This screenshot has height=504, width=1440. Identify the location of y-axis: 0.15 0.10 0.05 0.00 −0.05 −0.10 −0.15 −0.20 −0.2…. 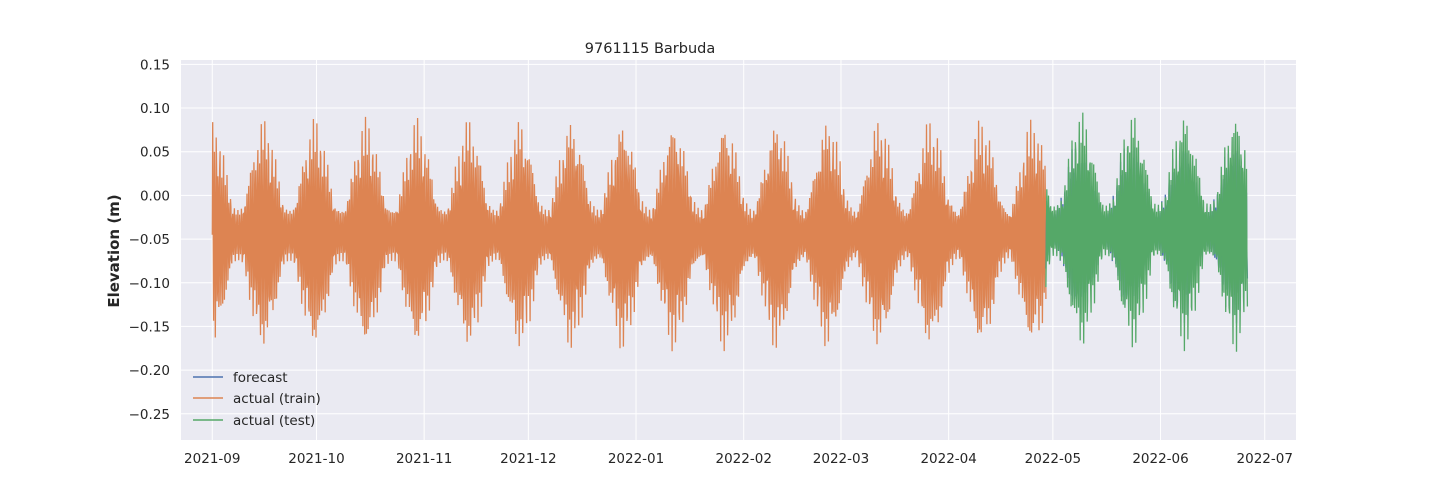
(149, 239).